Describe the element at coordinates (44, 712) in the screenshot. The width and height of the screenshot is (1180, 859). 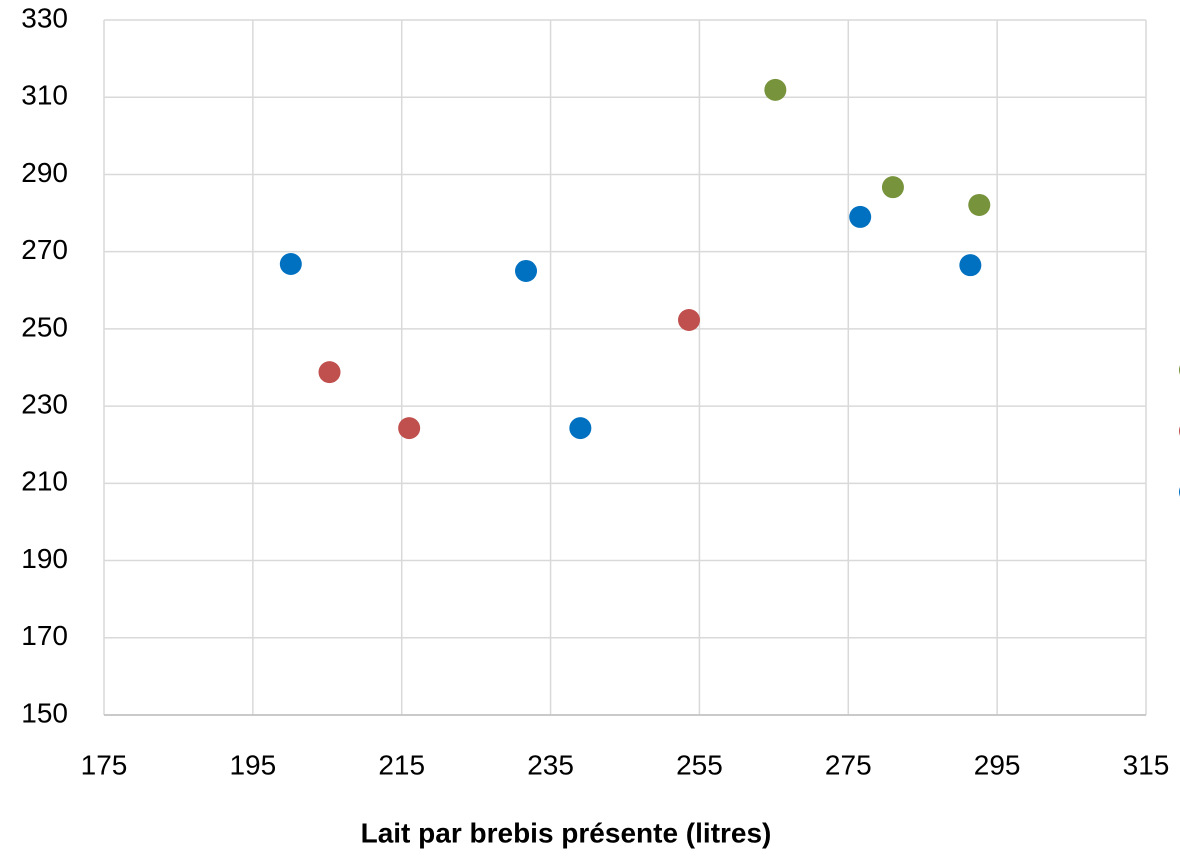
I see `y-tick-label: 150` at that location.